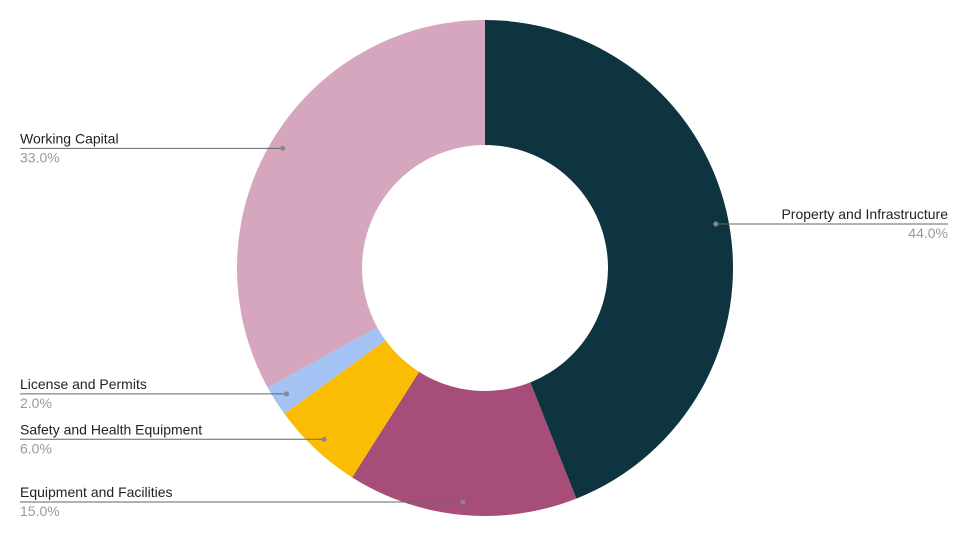 This screenshot has width=960, height=535. What do you see at coordinates (40, 511) in the screenshot?
I see `value-label: 15.0%` at bounding box center [40, 511].